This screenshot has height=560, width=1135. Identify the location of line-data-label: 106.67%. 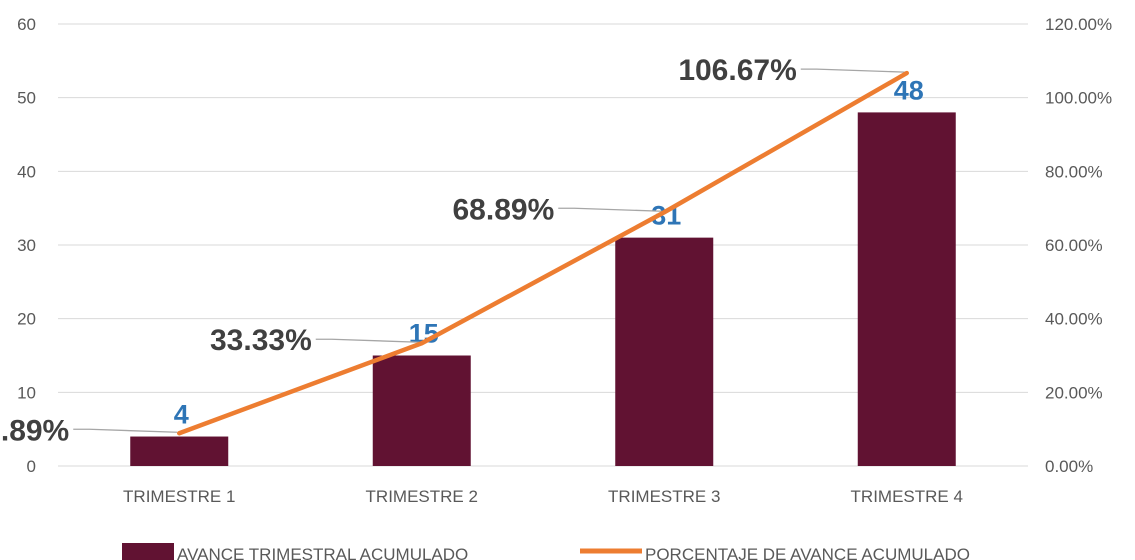
(737, 70).